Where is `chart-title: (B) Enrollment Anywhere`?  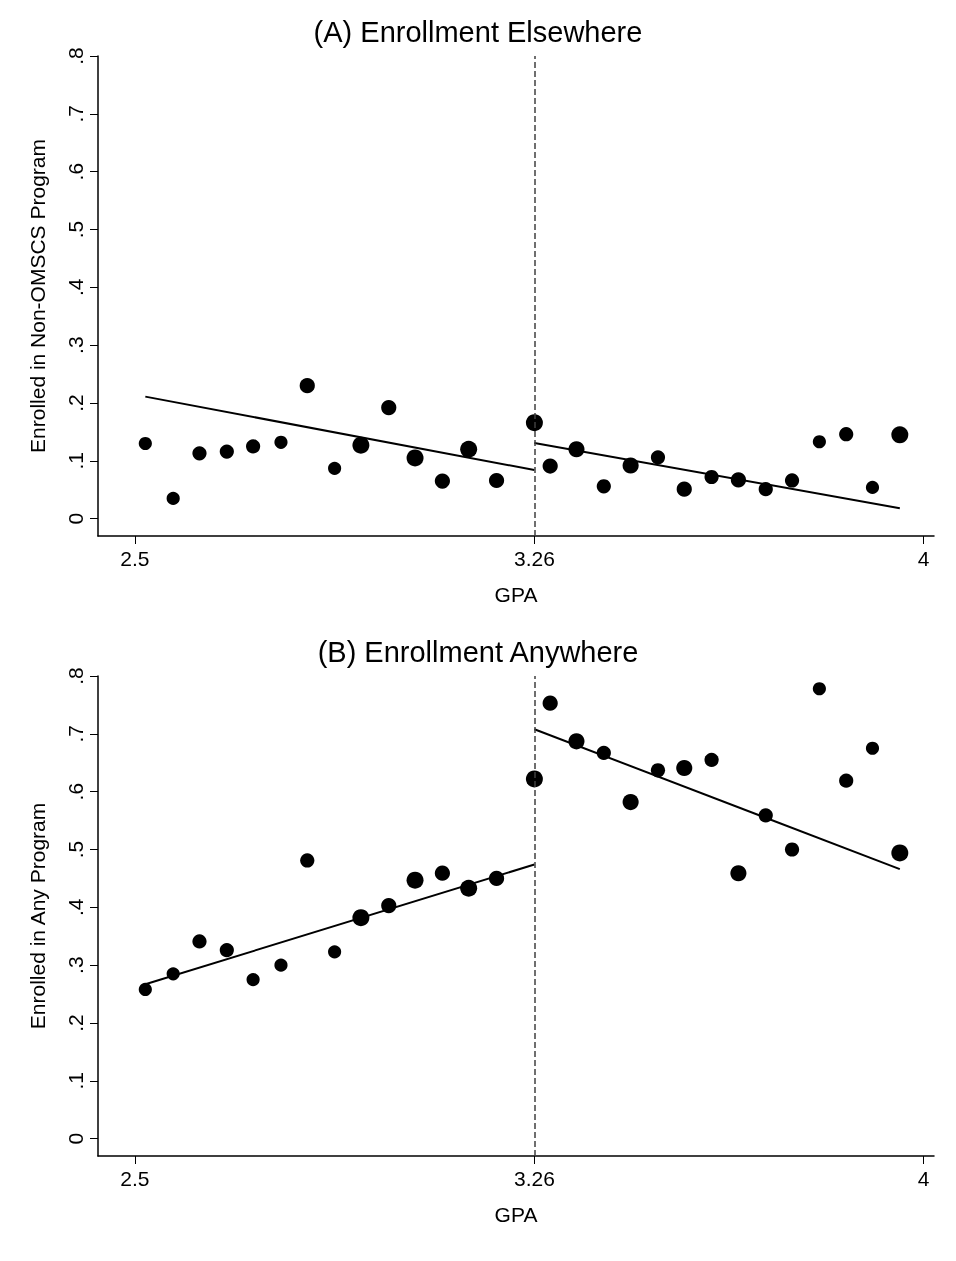 chart-title: (B) Enrollment Anywhere is located at coordinates (478, 651).